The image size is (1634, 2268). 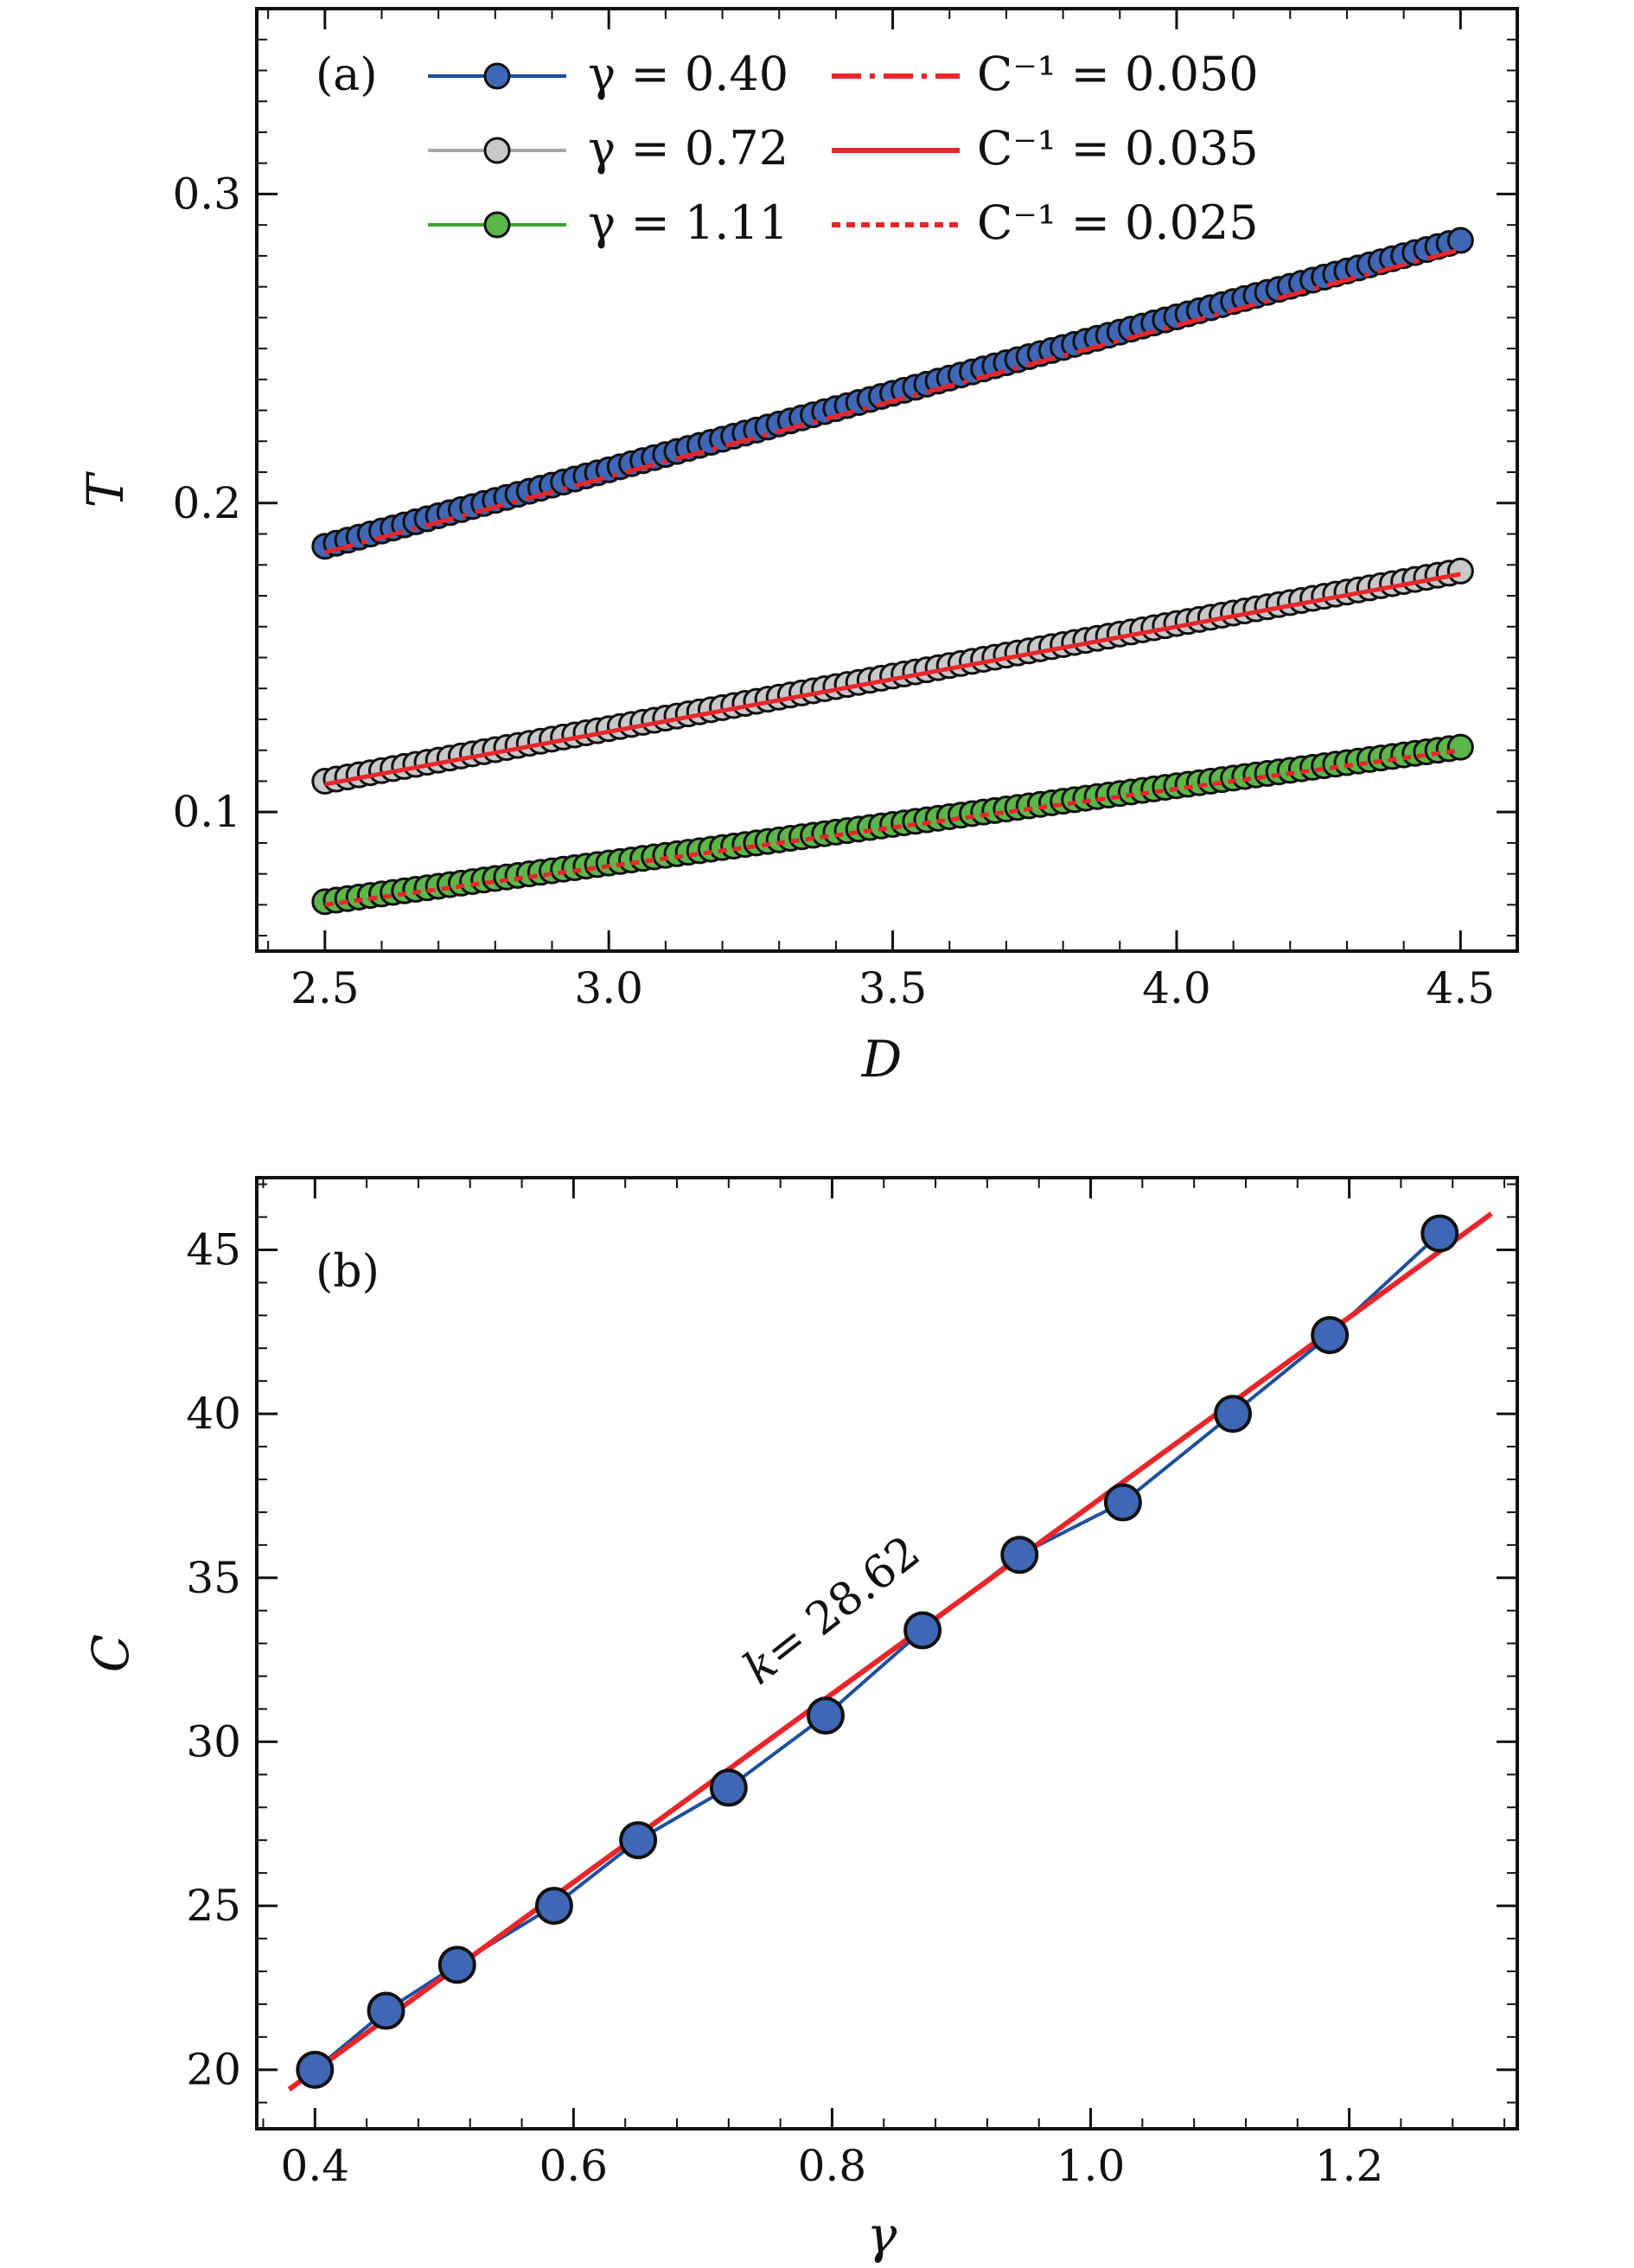 What do you see at coordinates (213, 1414) in the screenshot?
I see `y-tick-label-b: 40` at bounding box center [213, 1414].